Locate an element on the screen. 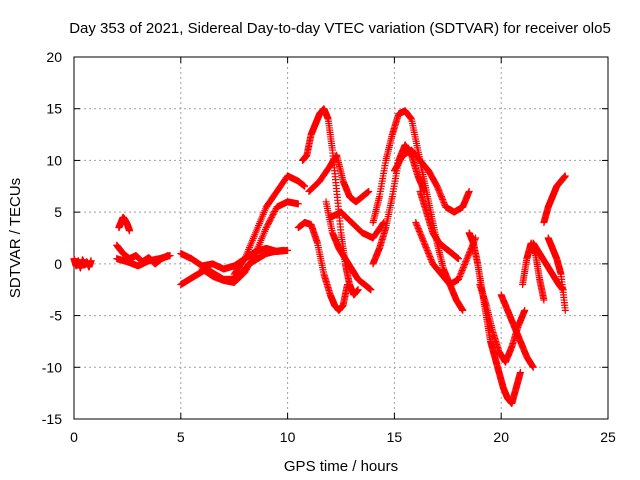 Image resolution: width=640 pixels, height=480 pixels. x-tick-label: 25 is located at coordinates (608, 437).